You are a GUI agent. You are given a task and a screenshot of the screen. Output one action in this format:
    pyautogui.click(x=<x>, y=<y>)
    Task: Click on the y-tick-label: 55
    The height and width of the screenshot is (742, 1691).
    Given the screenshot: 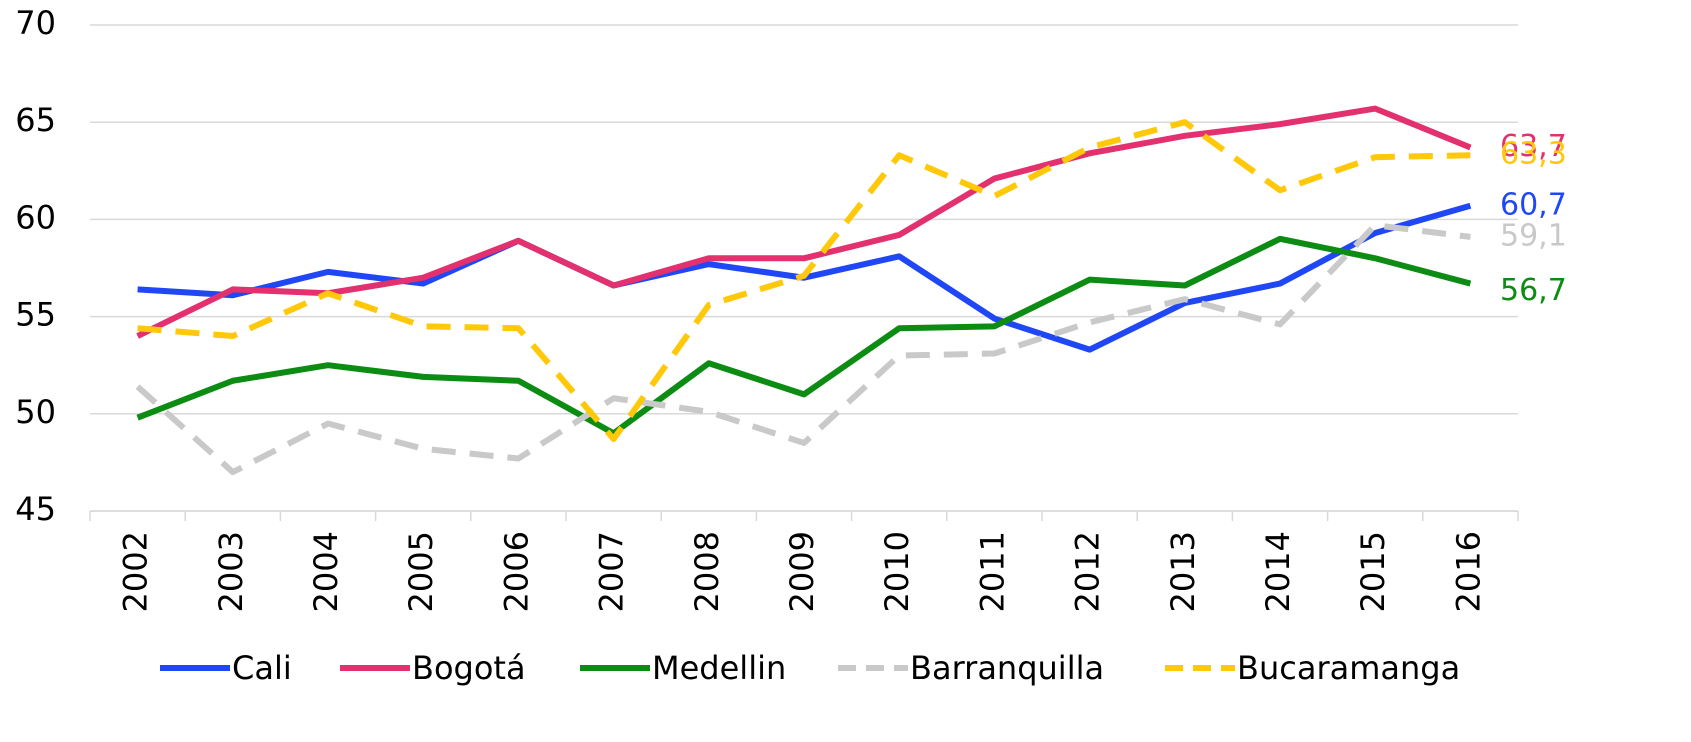 What is the action you would take?
    pyautogui.click(x=35, y=315)
    